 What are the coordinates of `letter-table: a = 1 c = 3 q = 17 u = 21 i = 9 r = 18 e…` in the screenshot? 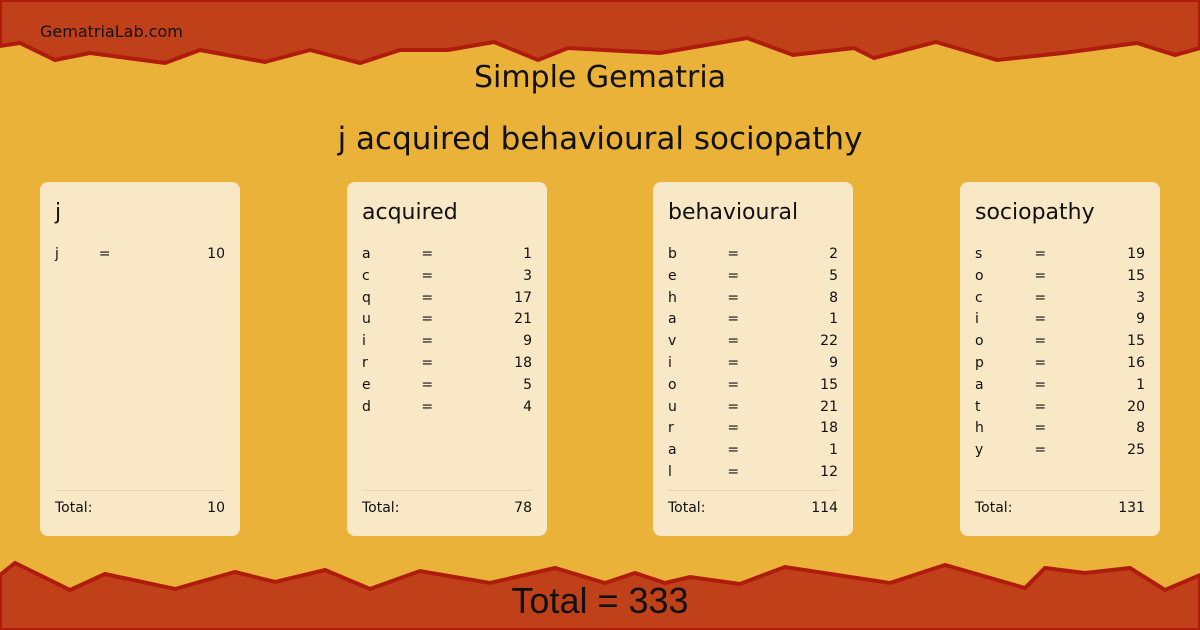 It's located at (447, 331).